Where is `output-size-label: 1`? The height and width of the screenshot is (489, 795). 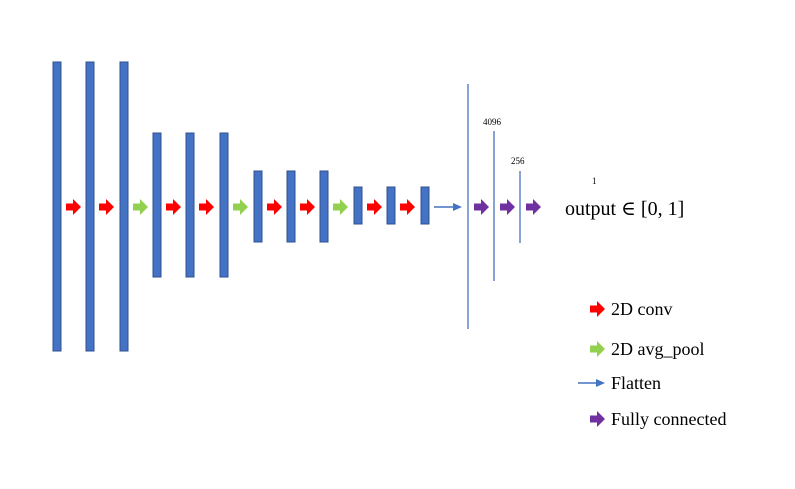 output-size-label: 1 is located at coordinates (594, 181).